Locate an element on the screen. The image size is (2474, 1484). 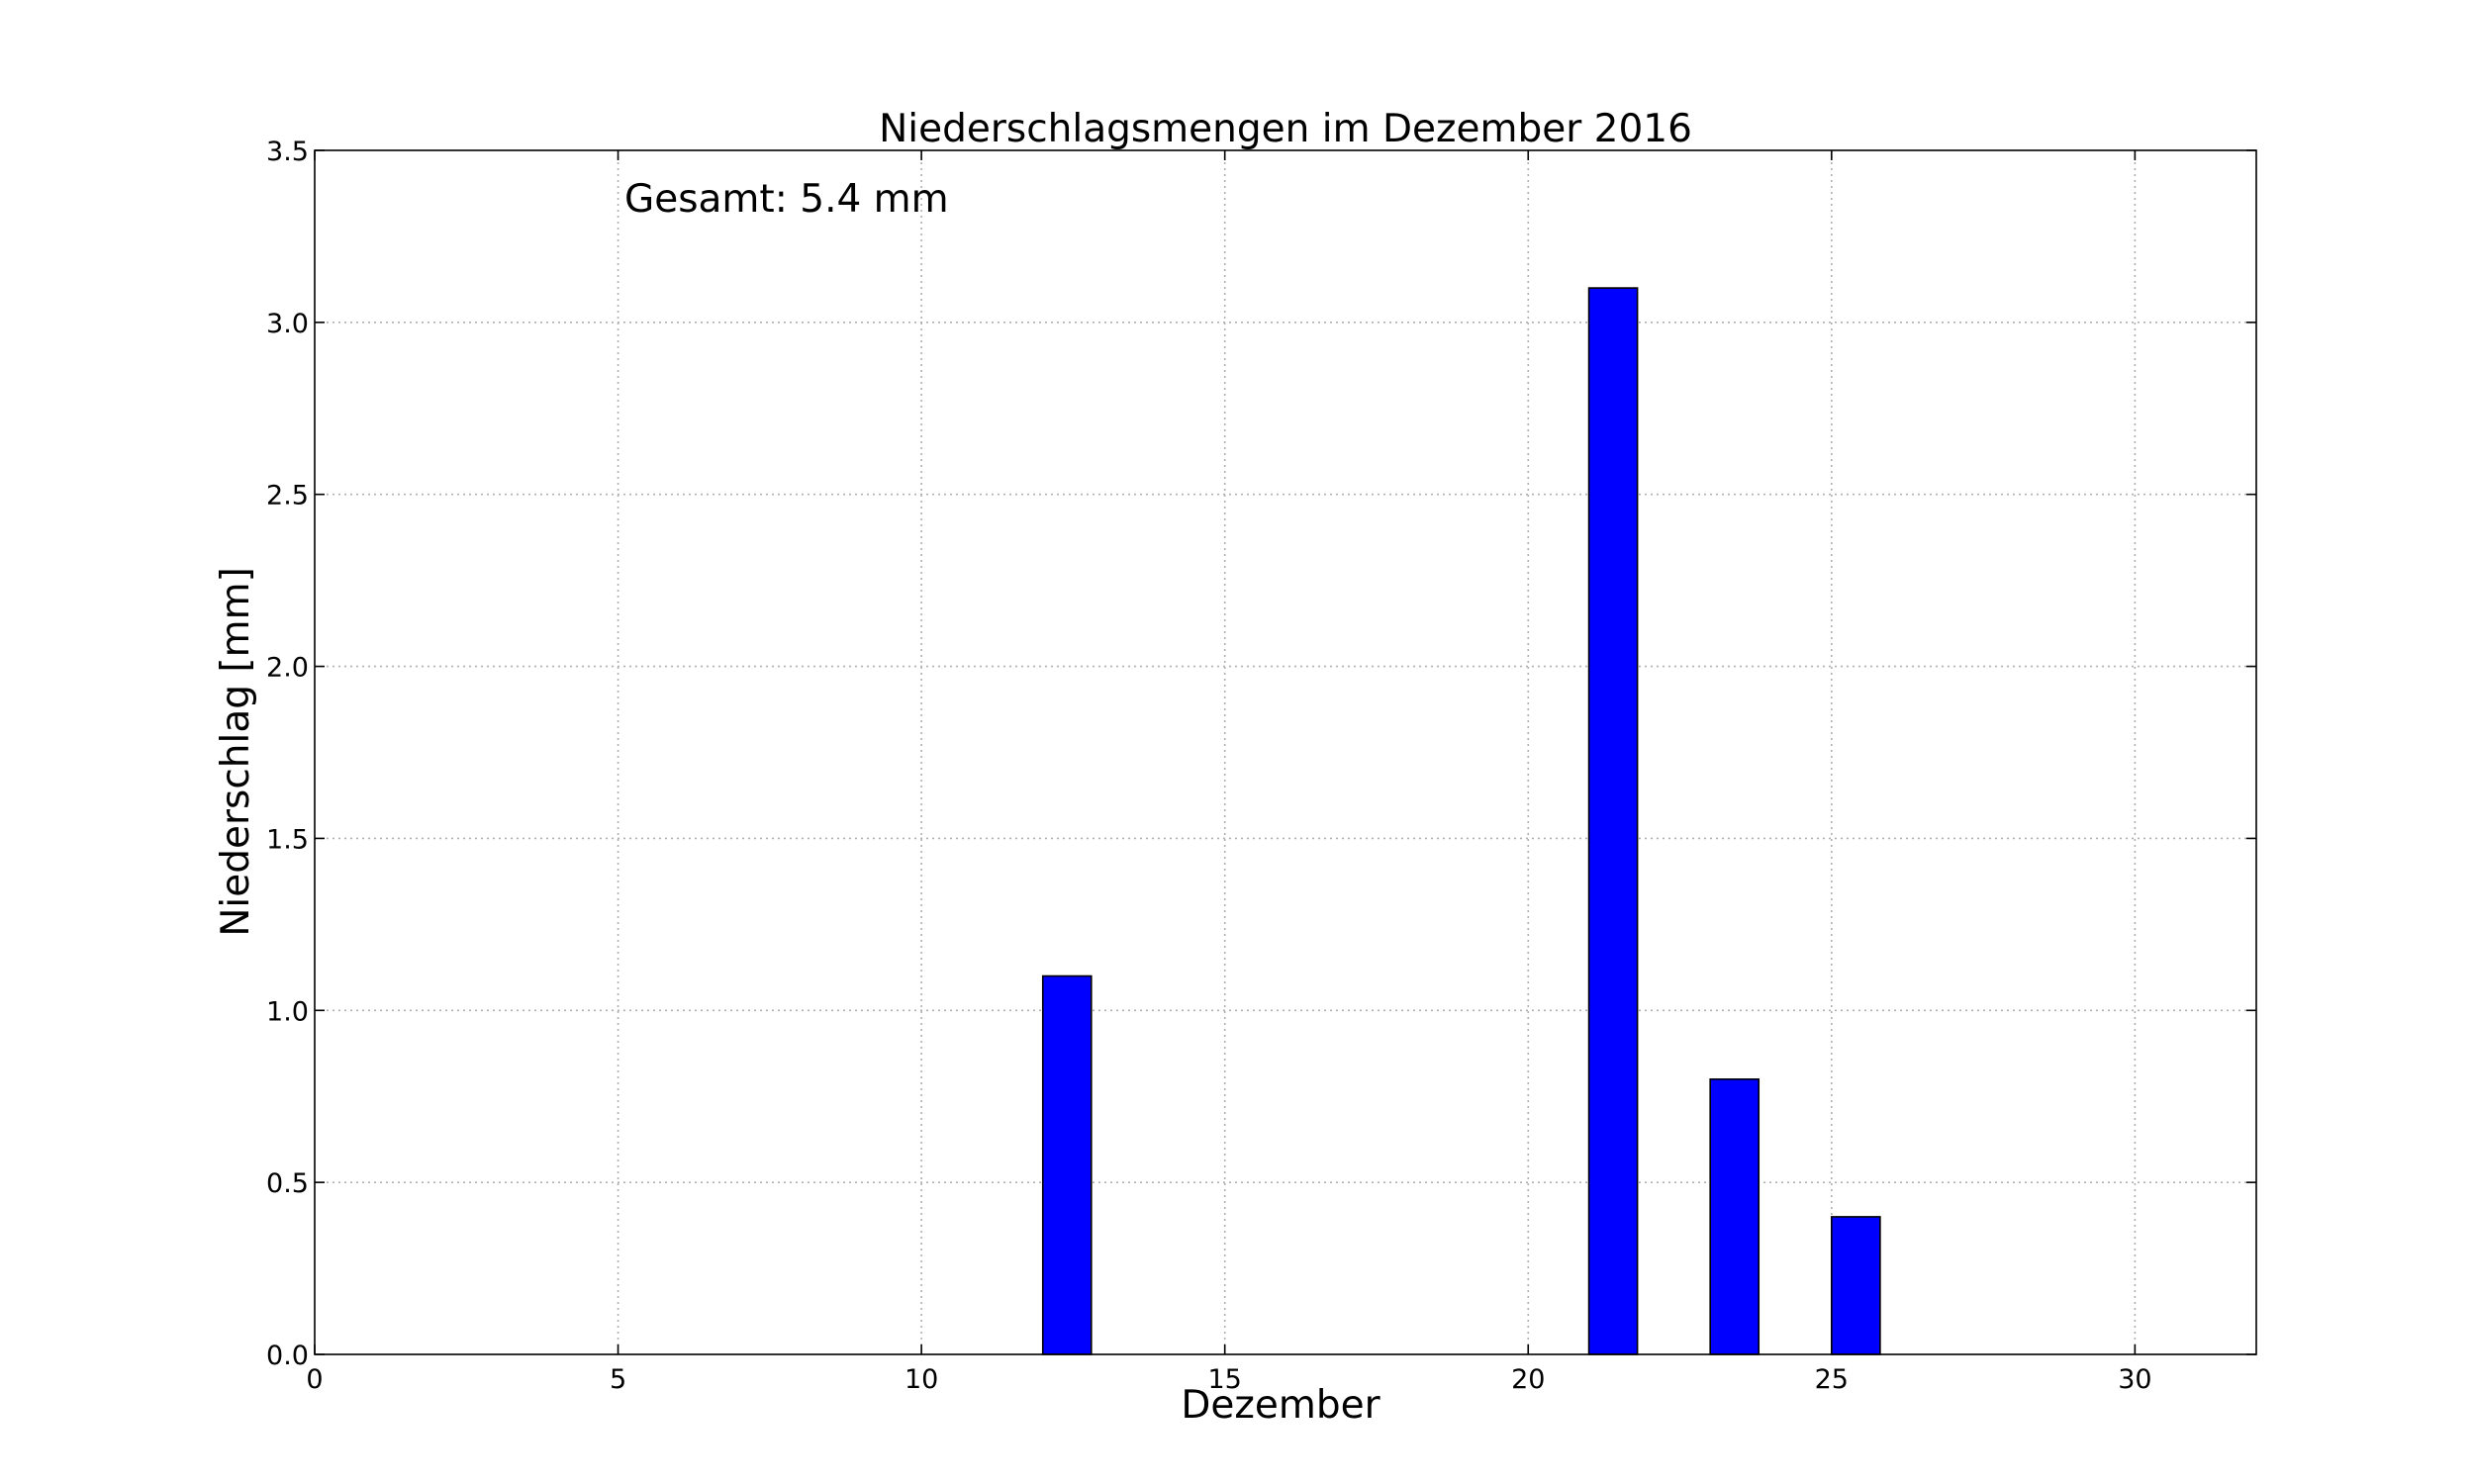
y-tick-label: 0.0 is located at coordinates (288, 1356).